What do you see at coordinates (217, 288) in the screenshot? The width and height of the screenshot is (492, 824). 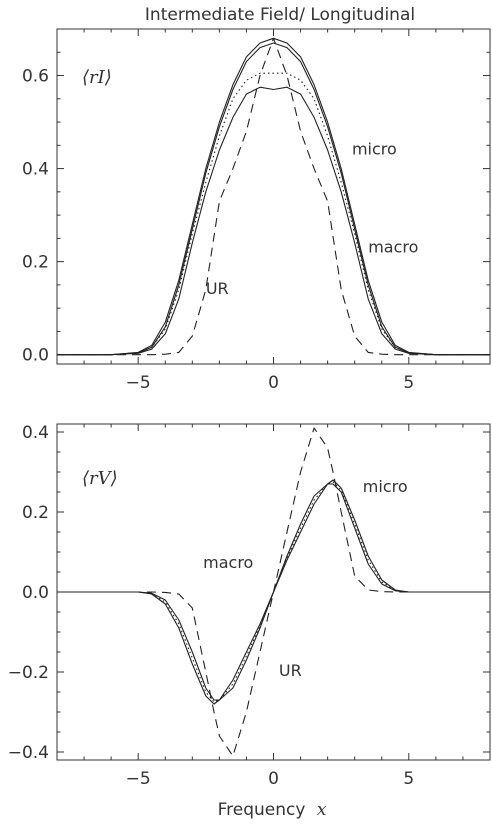 I see `panel1-annotation-ur: UR` at bounding box center [217, 288].